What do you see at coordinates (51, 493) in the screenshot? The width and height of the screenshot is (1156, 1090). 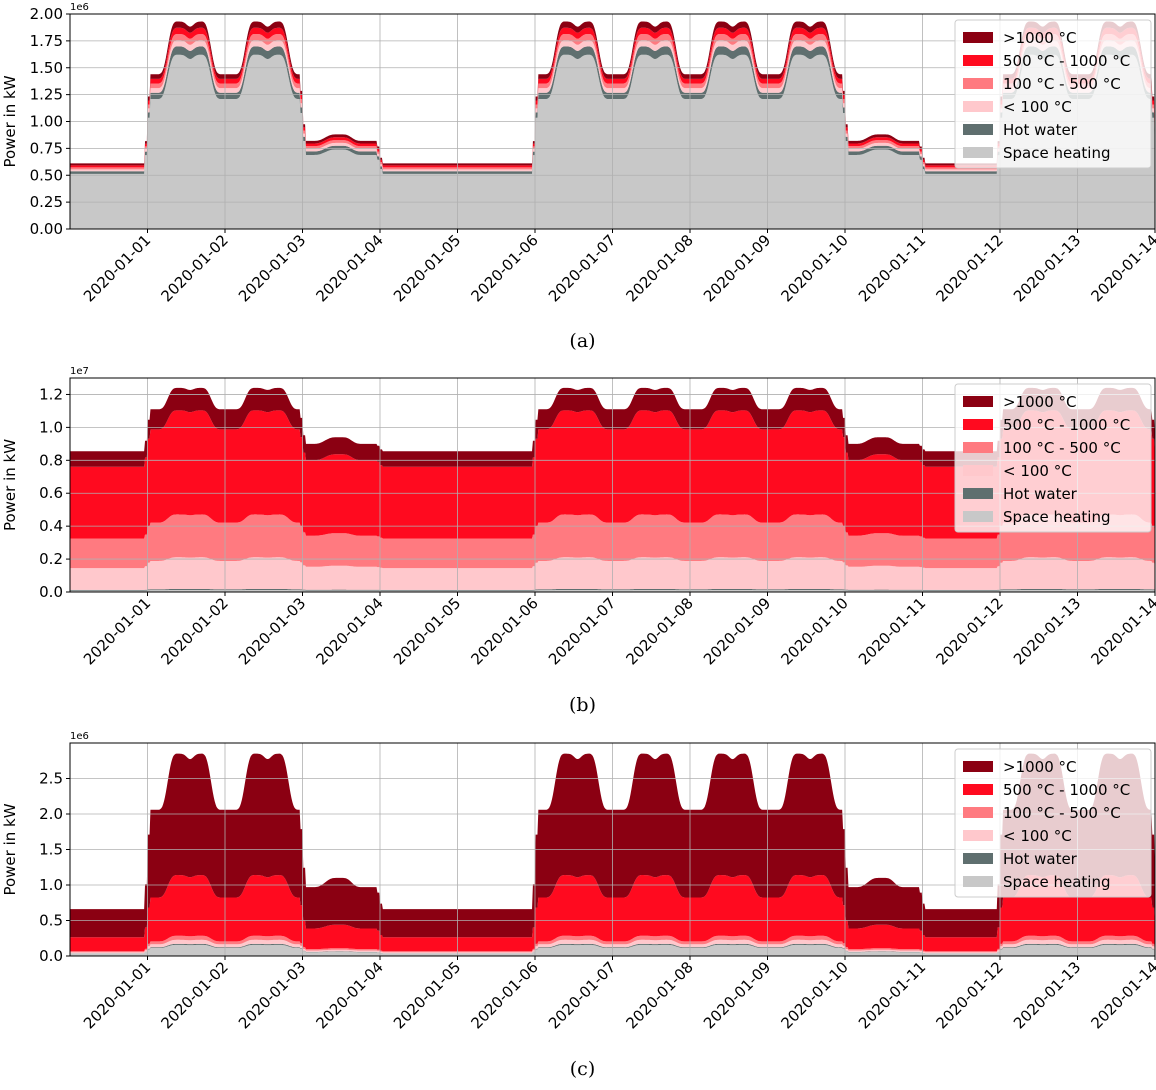 I see `y-tick-label: 0.6` at bounding box center [51, 493].